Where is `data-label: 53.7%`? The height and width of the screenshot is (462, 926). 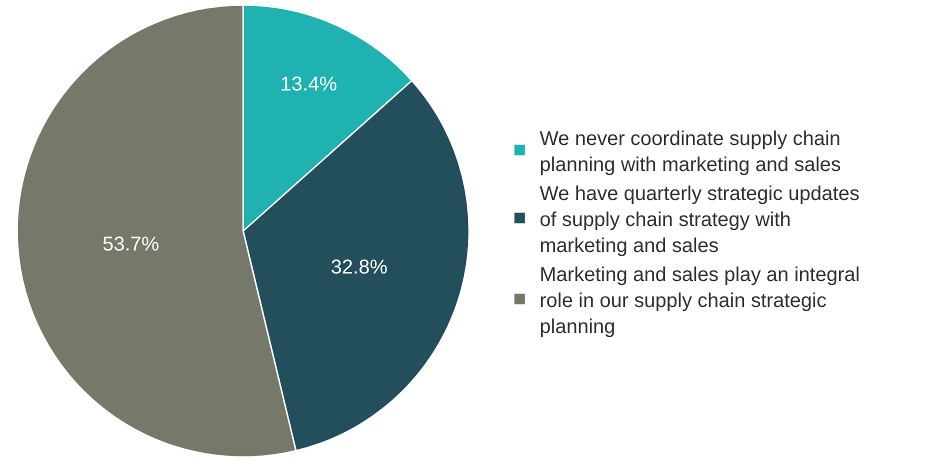 data-label: 53.7% is located at coordinates (131, 244).